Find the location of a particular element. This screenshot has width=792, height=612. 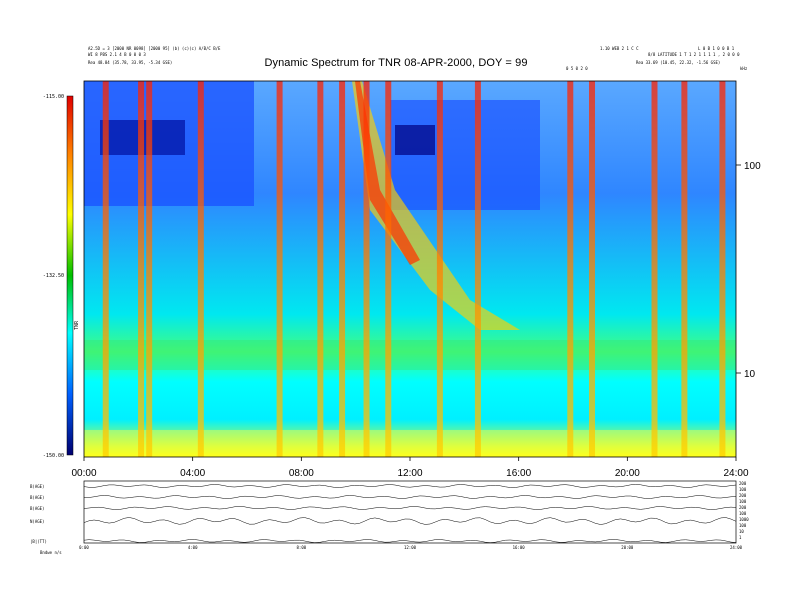

right-label-4: 200 is located at coordinates (743, 507).